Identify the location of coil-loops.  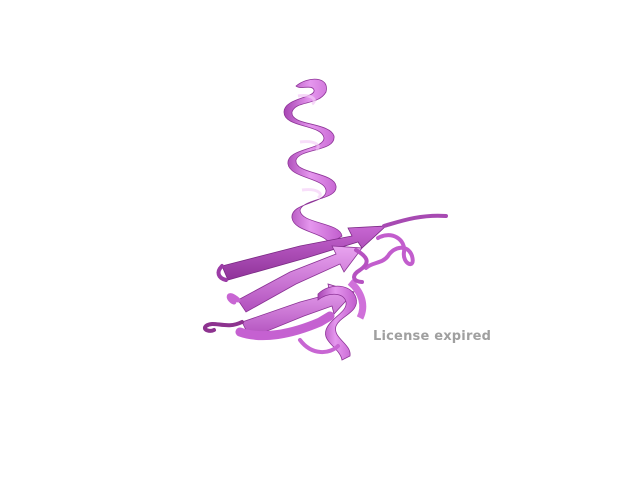
(325, 283).